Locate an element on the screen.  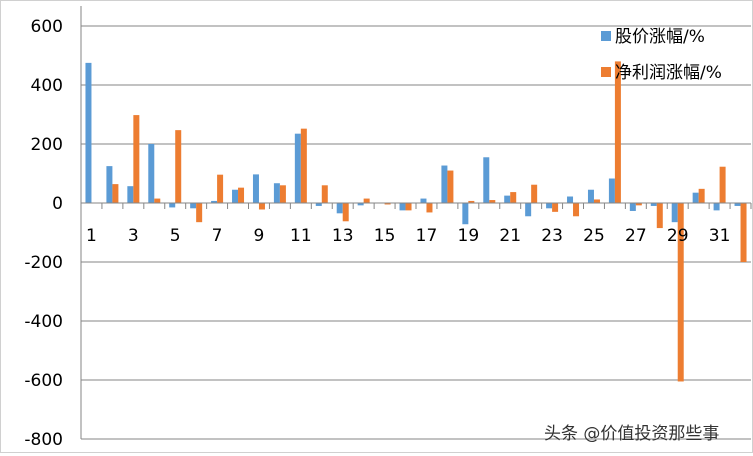
x-tick-label: 11 is located at coordinates (301, 236).